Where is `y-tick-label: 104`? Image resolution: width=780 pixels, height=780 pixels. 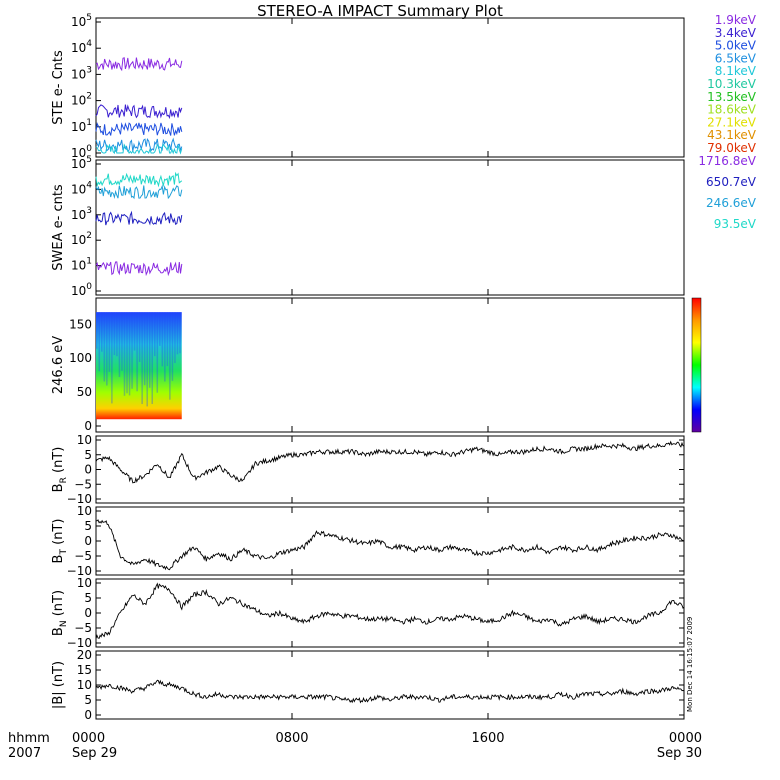
y-tick-label: 104 is located at coordinates (81, 47).